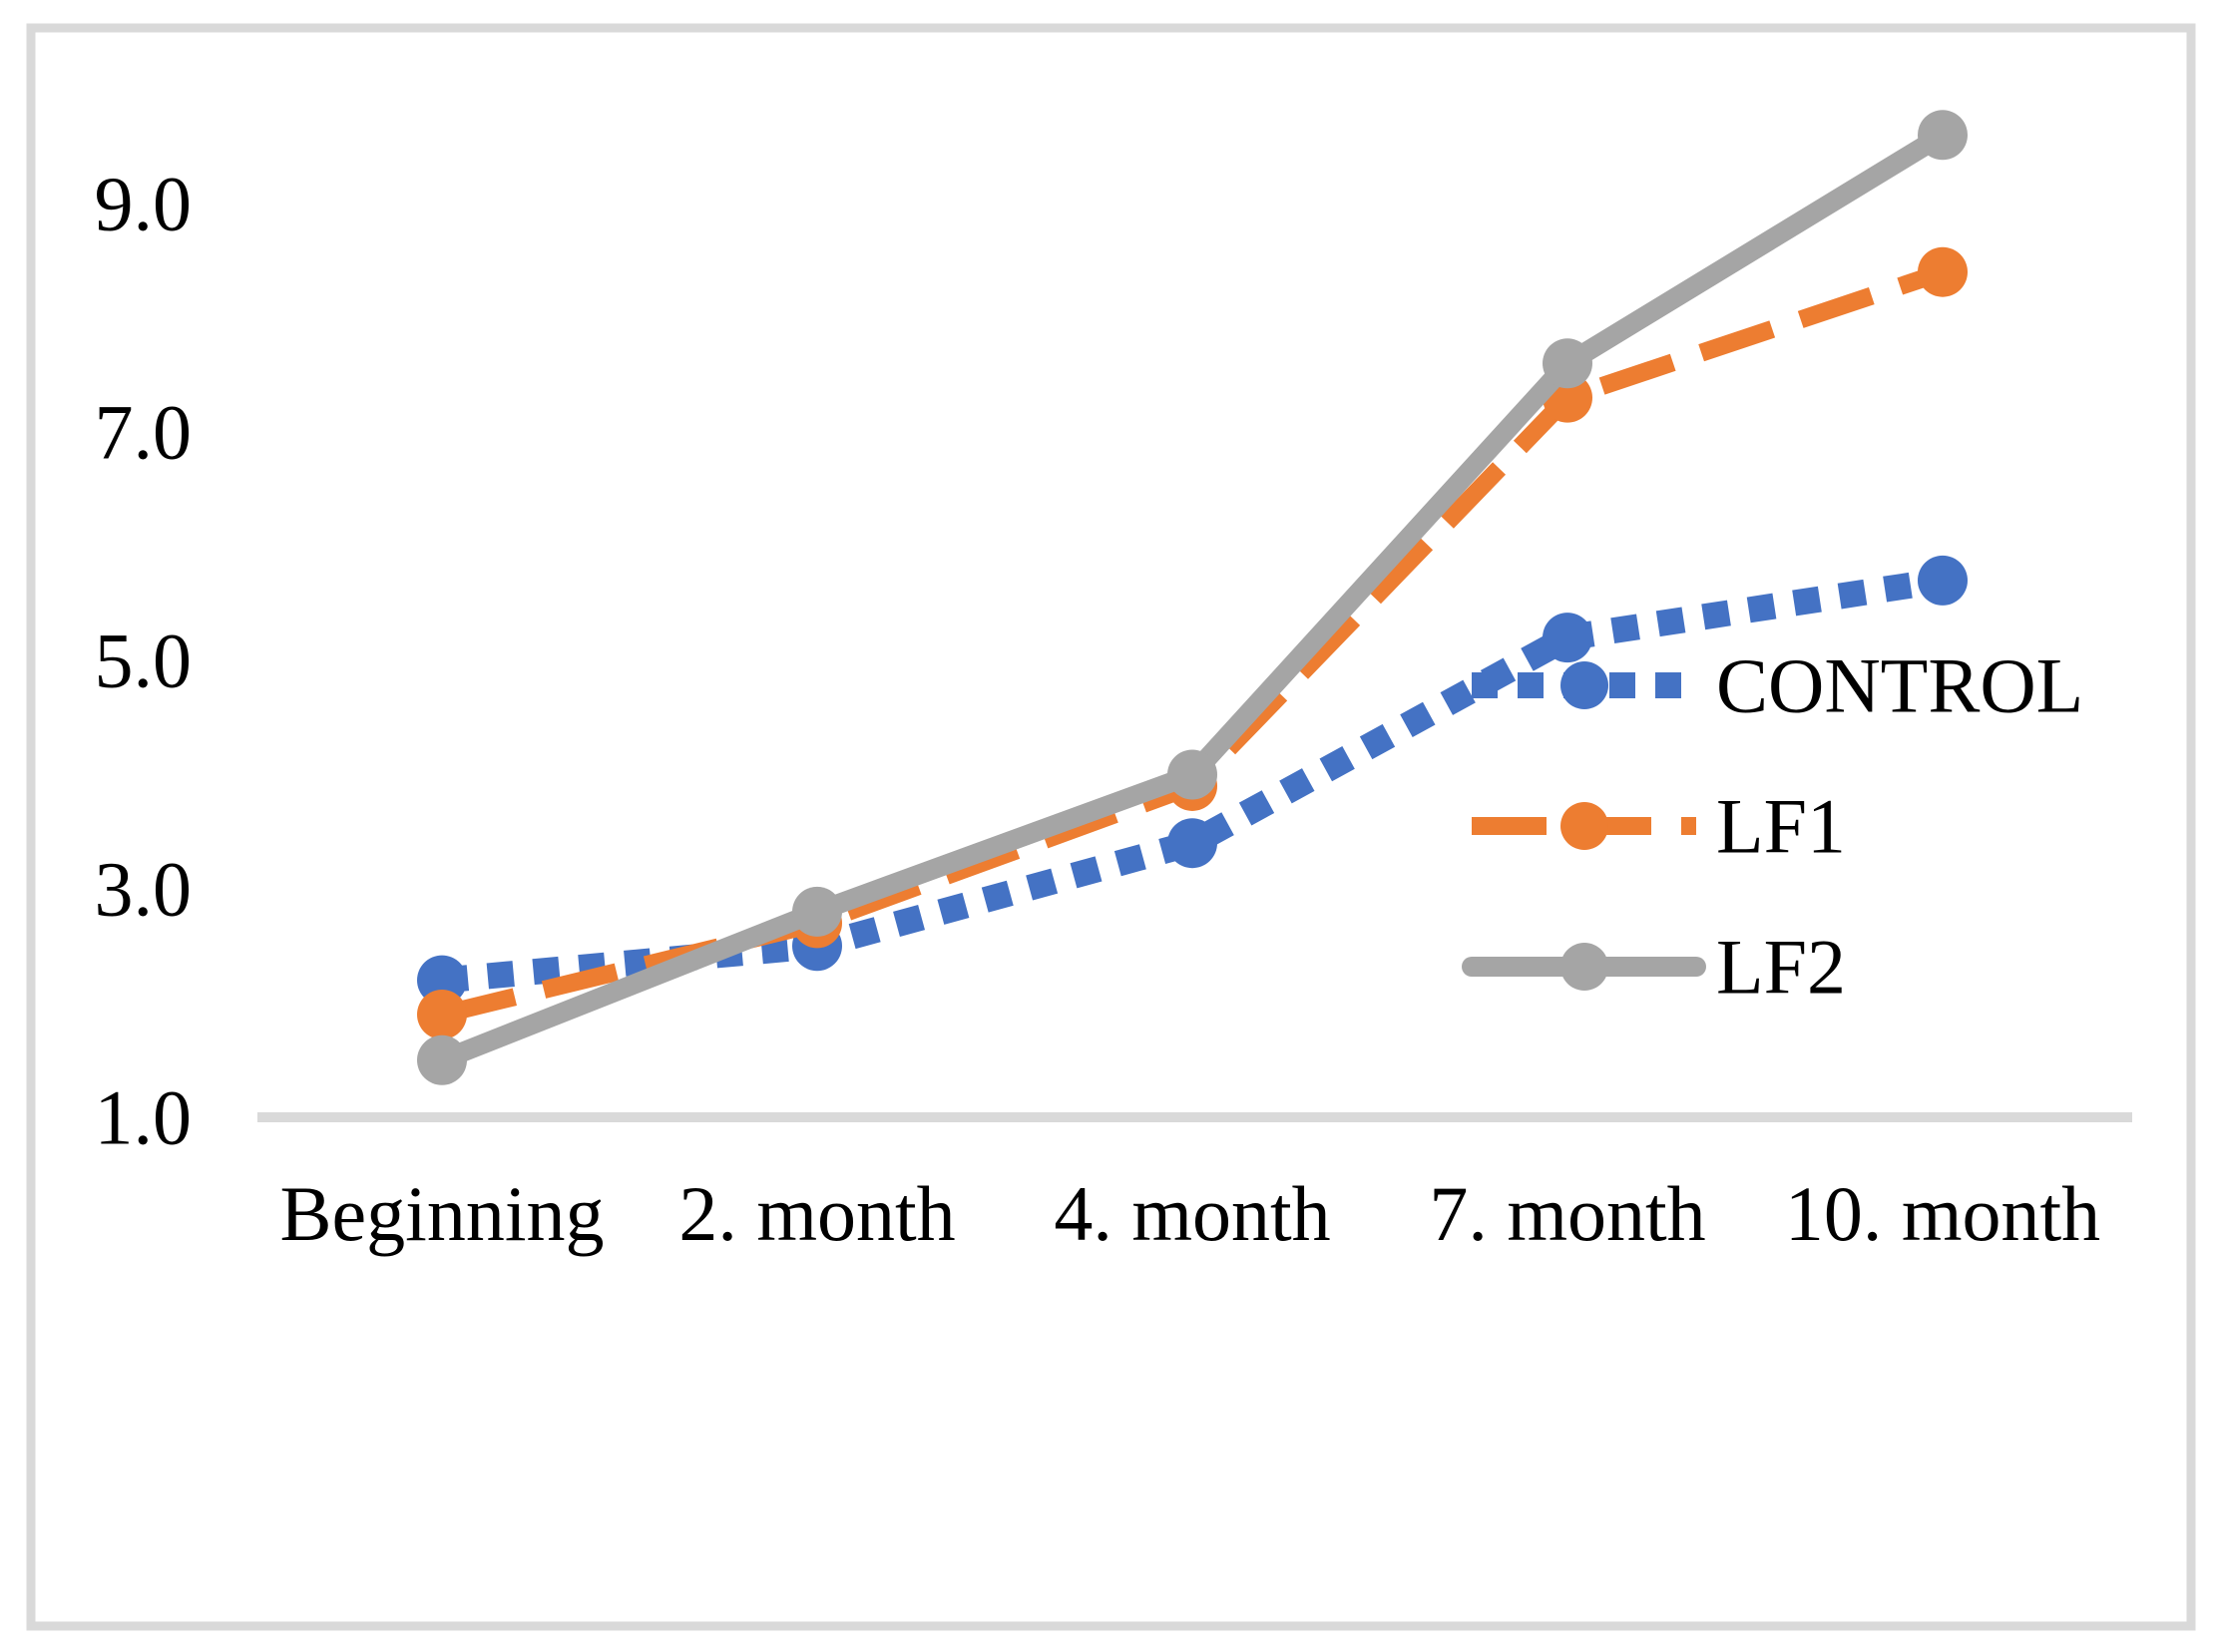  I want to click on x-category-label: 10. month, so click(1942, 1213).